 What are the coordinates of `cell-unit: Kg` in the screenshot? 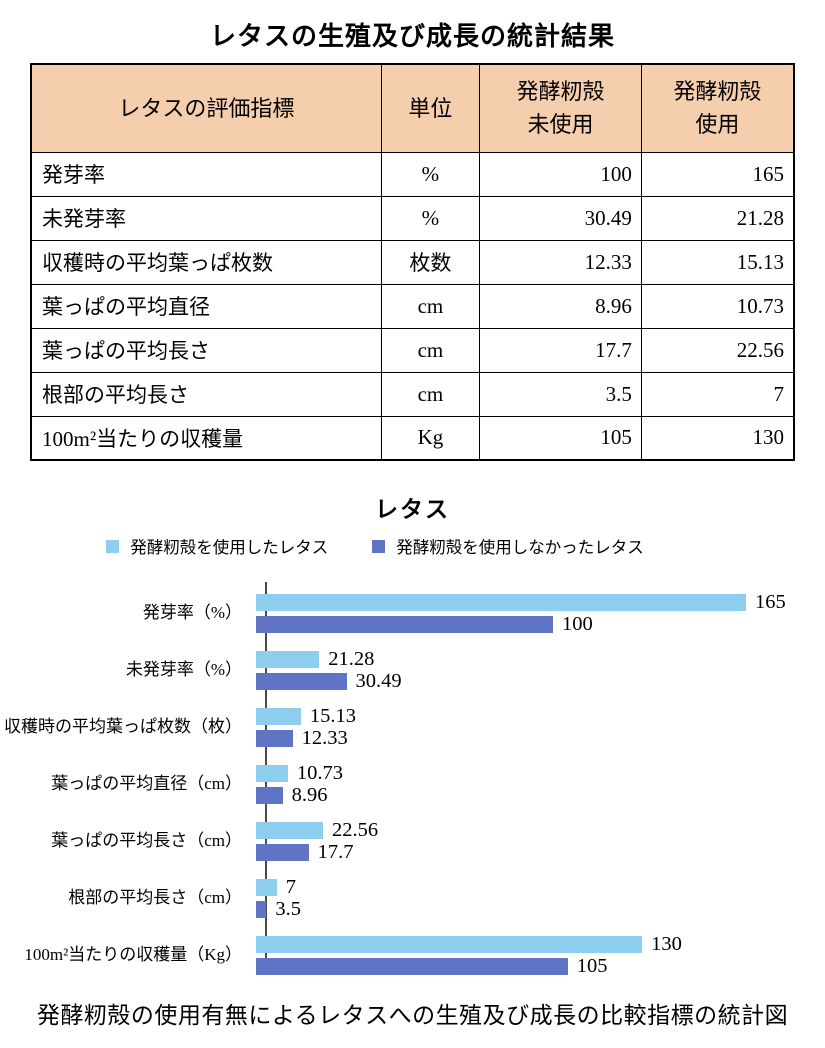 It's located at (430, 438).